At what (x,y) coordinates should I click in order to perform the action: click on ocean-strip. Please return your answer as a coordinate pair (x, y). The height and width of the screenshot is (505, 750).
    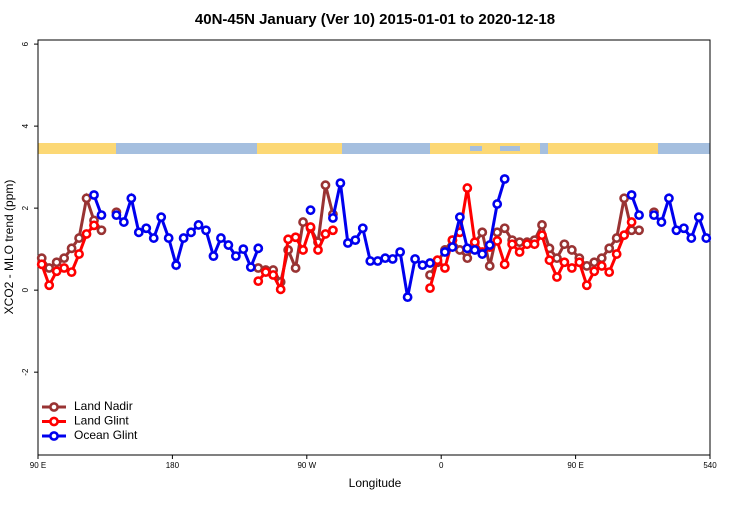
    Looking at the image, I should click on (476, 148).